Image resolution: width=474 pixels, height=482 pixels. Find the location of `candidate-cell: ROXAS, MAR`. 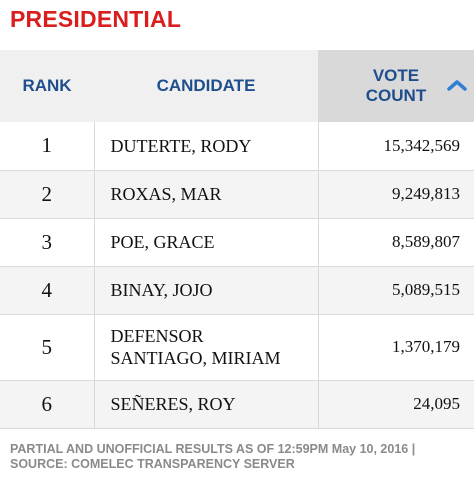

candidate-cell: ROXAS, MAR is located at coordinates (206, 194).